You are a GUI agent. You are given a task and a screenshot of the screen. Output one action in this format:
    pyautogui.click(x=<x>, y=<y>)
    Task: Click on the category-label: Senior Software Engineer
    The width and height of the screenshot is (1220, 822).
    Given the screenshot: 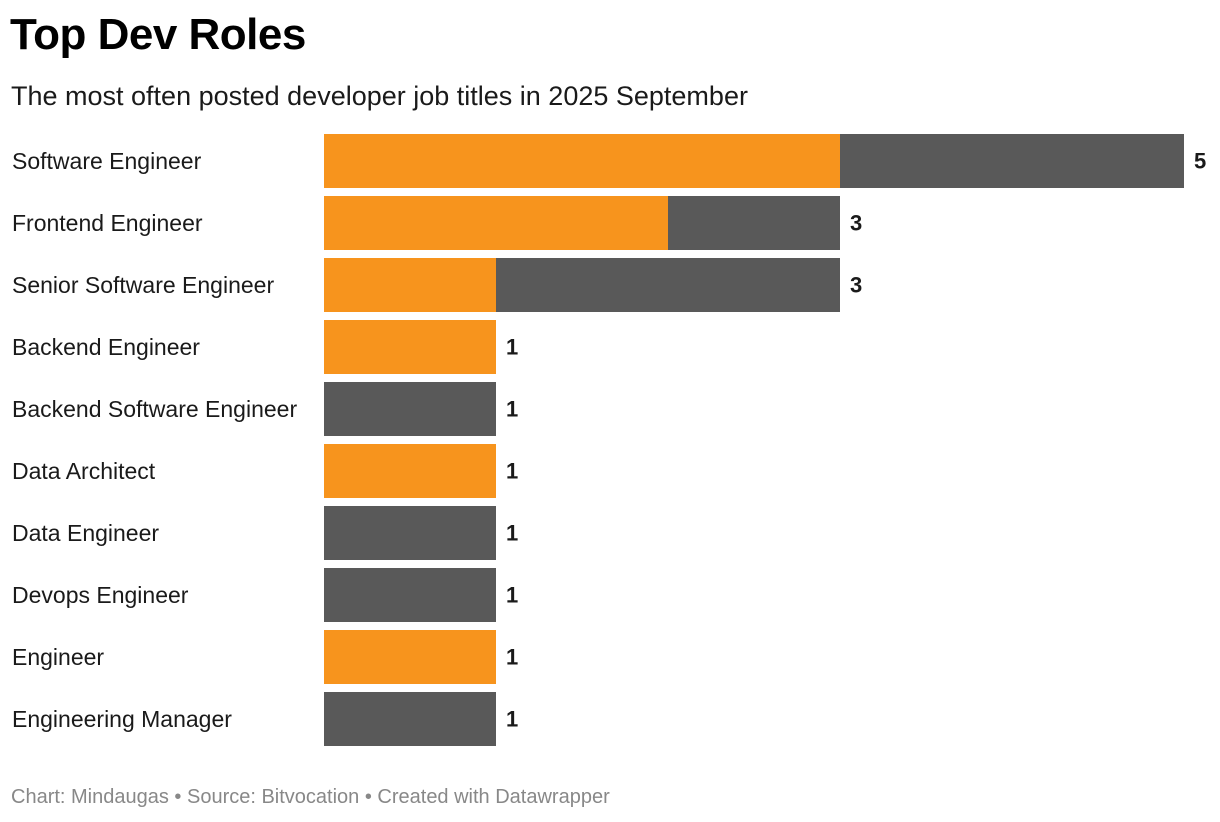 What is the action you would take?
    pyautogui.click(x=143, y=285)
    